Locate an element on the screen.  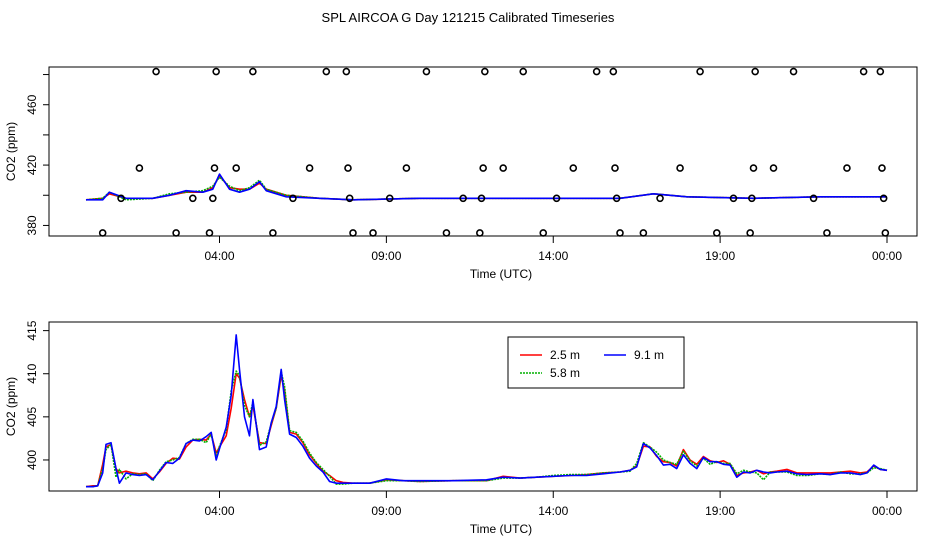
y-tick-label: 415 is located at coordinates (32, 330).